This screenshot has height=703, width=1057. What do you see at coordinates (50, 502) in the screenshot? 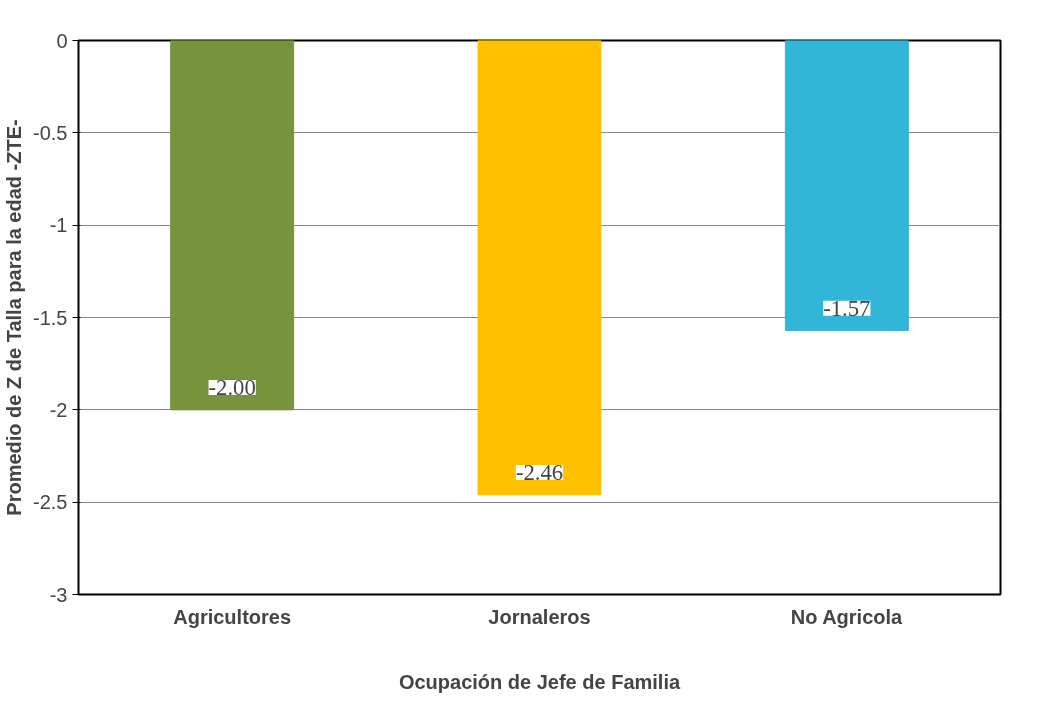
I see `y-tick-label: -2.5` at bounding box center [50, 502].